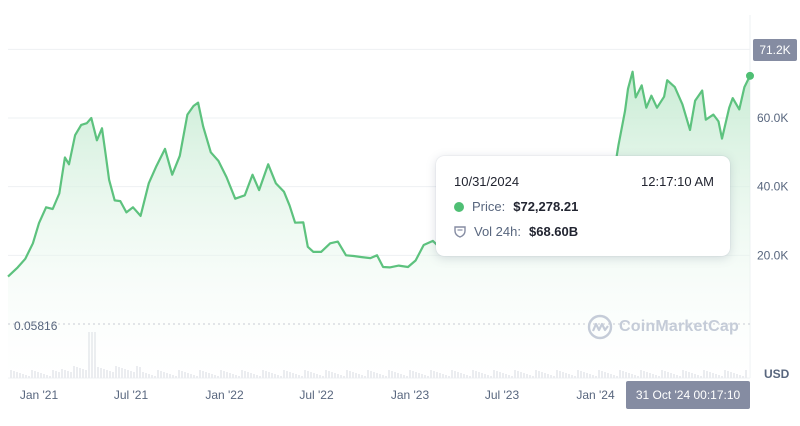  Describe the element at coordinates (772, 118) in the screenshot. I see `y-tick-label: 60.0K` at that location.